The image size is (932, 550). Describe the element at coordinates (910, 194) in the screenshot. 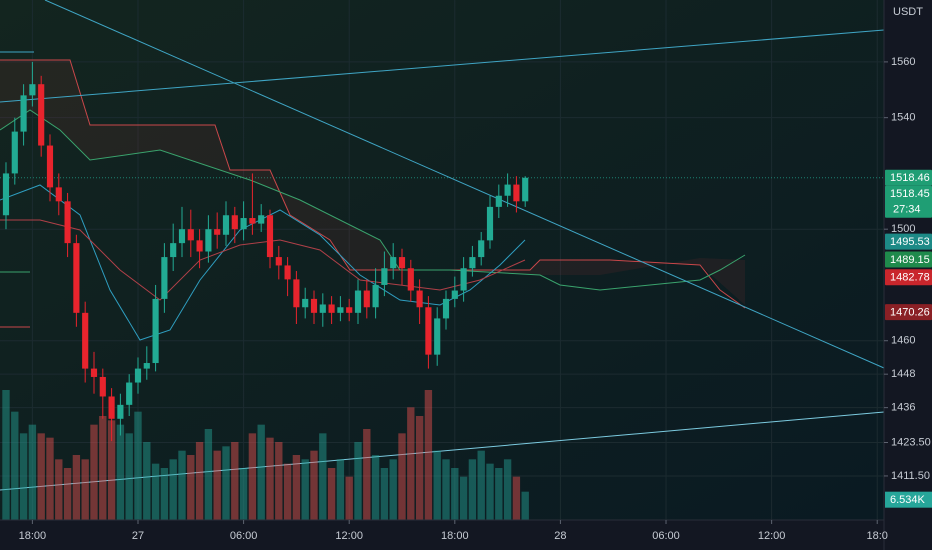

I see `price-label: 1518.45` at that location.